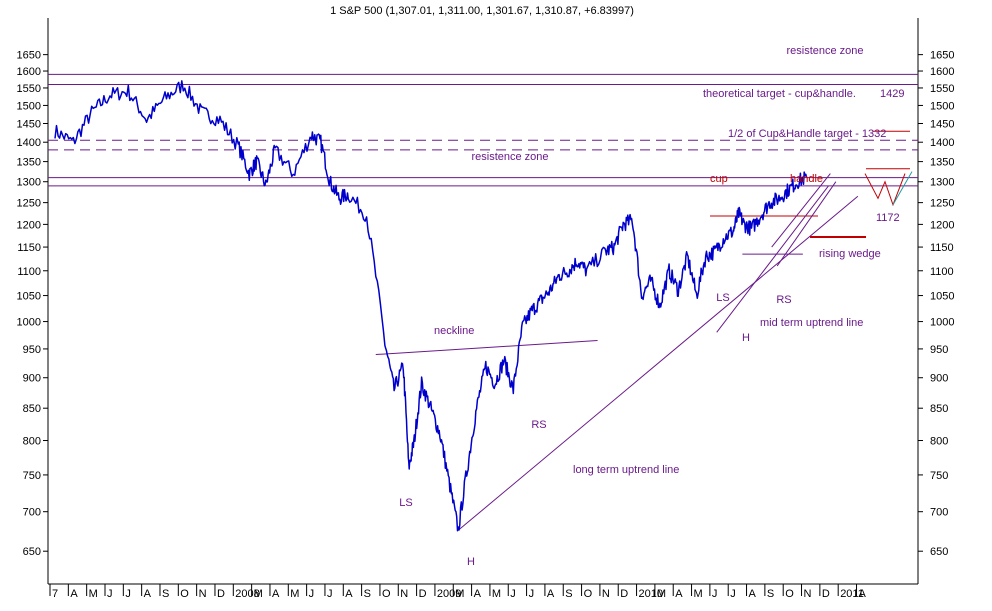  Describe the element at coordinates (892, 94) in the screenshot. I see `label-cup-handle-target-value: 1429` at that location.